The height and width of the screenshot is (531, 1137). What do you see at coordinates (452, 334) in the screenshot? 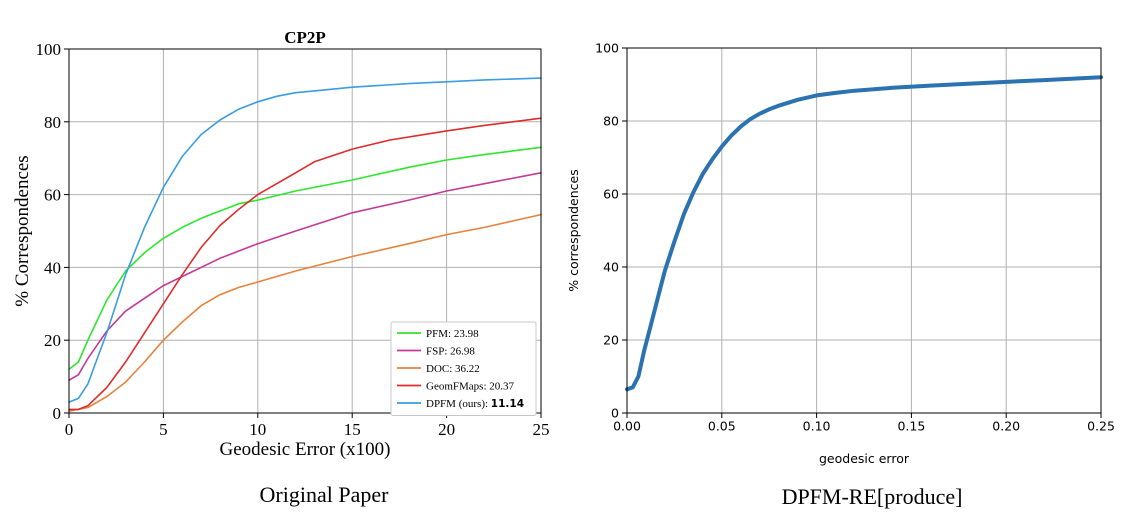
I see `legend-entry: PFM: 23.98` at bounding box center [452, 334].